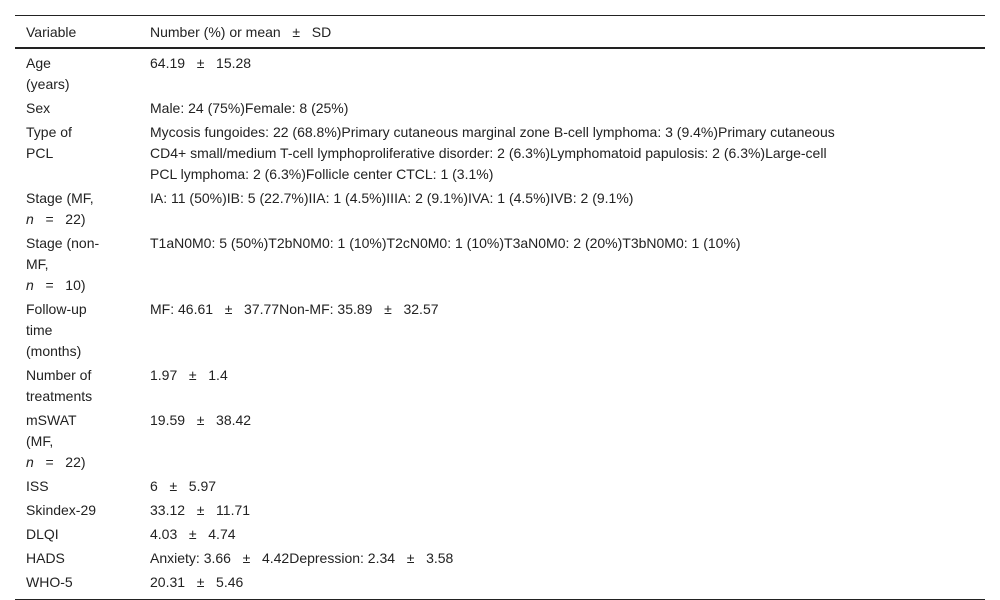  Describe the element at coordinates (40, 441) in the screenshot. I see `variable-label-line: (MF,` at that location.